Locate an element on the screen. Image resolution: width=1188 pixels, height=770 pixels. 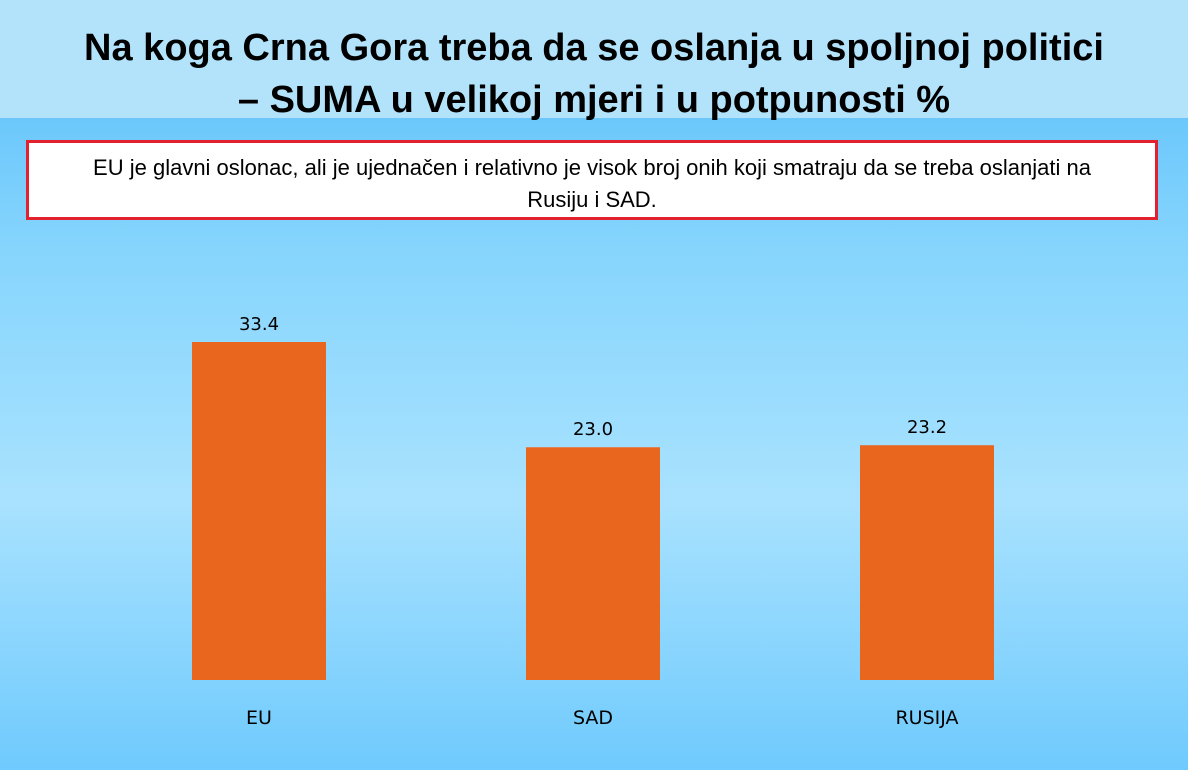
bar-rusija is located at coordinates (927, 562).